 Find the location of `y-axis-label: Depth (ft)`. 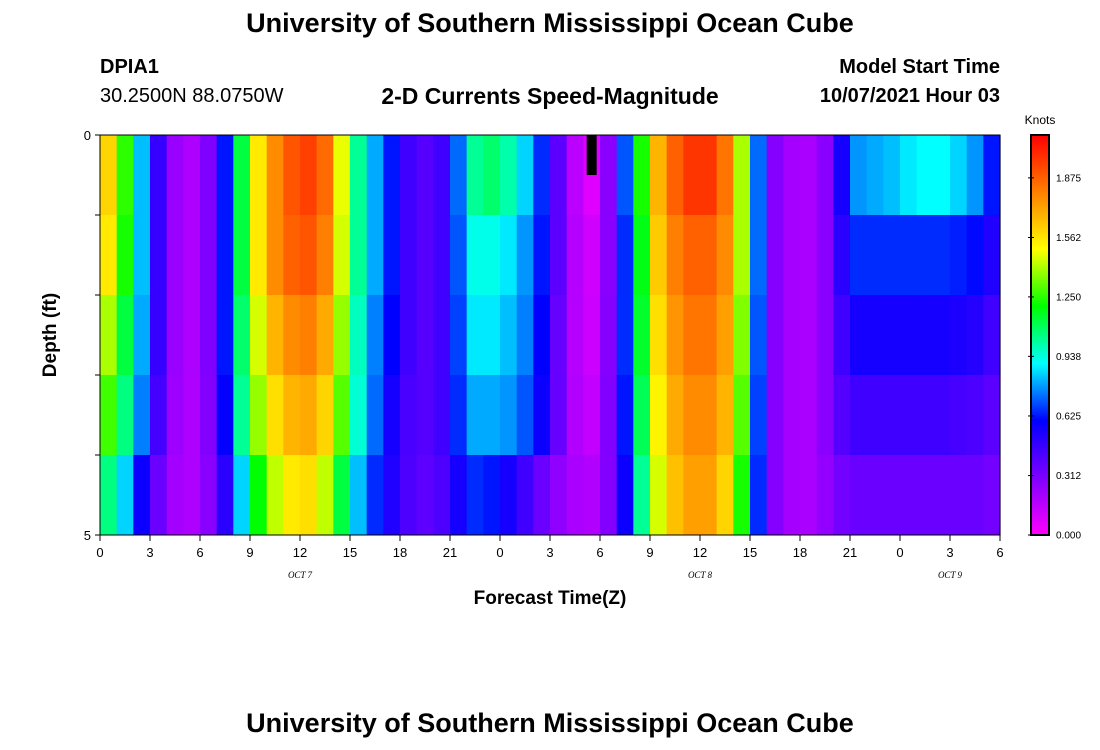

y-axis-label: Depth (ft) is located at coordinates (50, 335).